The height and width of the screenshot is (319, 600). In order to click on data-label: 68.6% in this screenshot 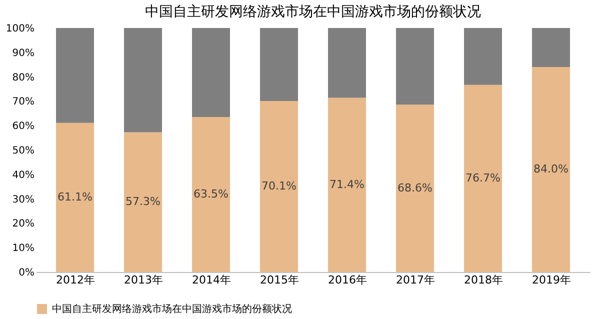, I will do `click(415, 187)`.